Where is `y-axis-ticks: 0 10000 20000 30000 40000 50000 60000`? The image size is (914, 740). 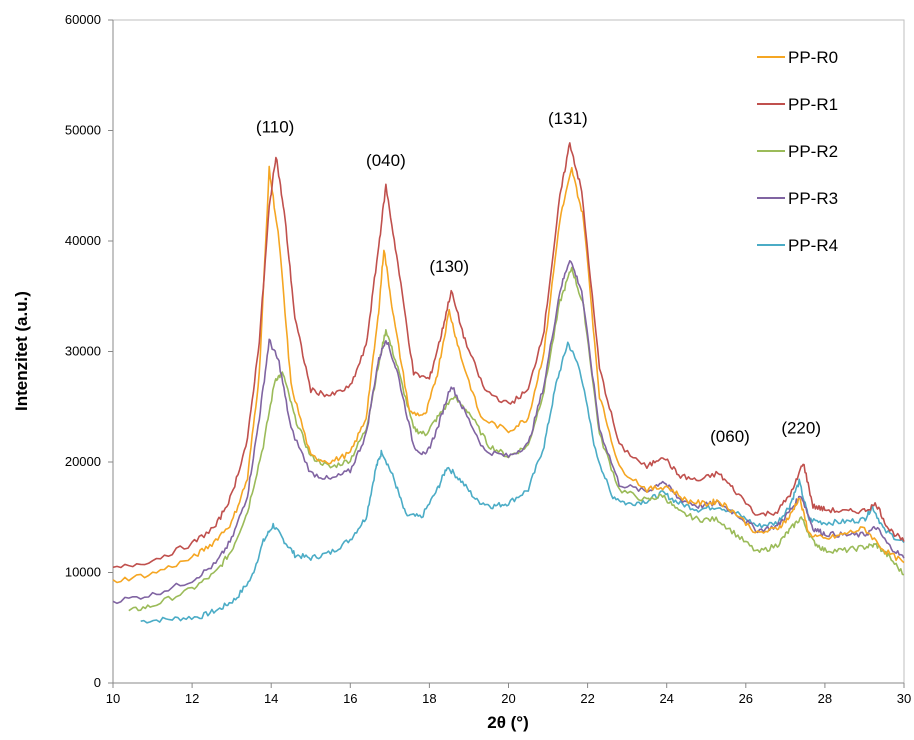
y-axis-ticks: 0 10000 20000 30000 40000 50000 60000 is located at coordinates (89, 351).